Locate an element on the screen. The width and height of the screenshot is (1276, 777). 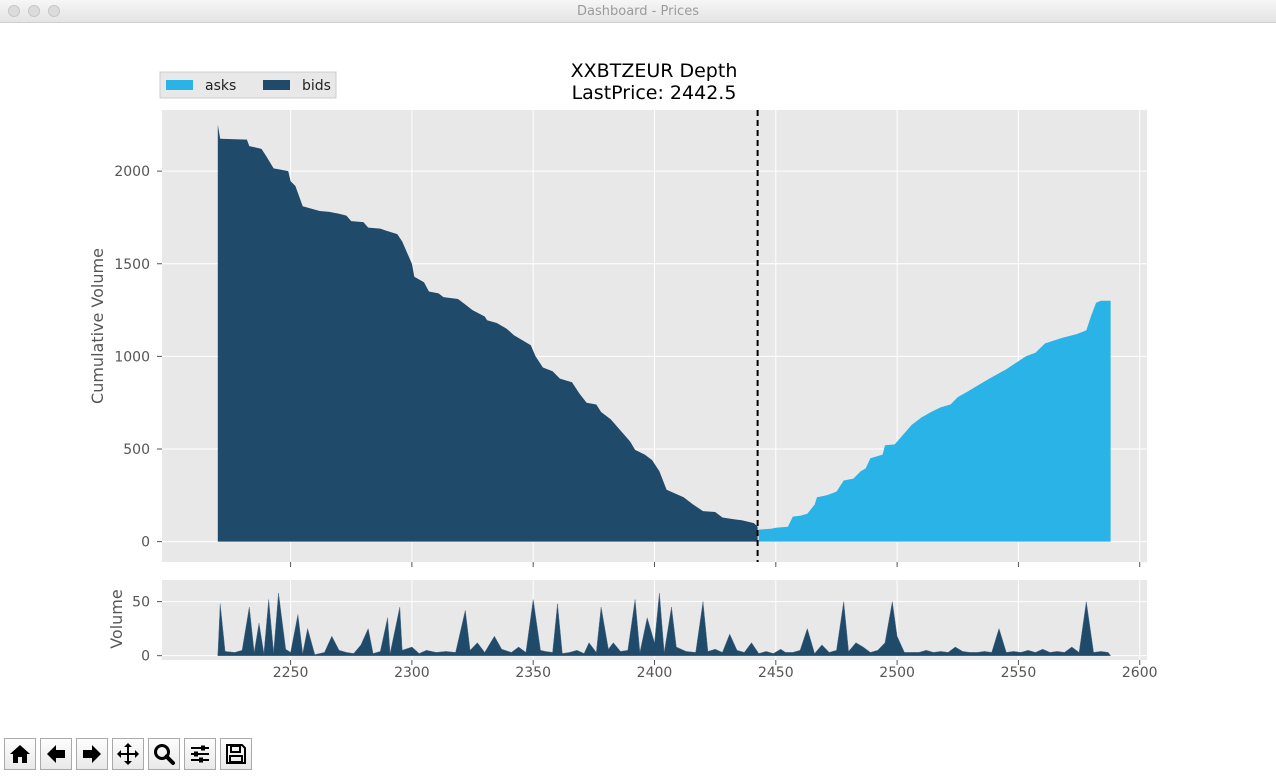
sliders-icon is located at coordinates (200, 754).